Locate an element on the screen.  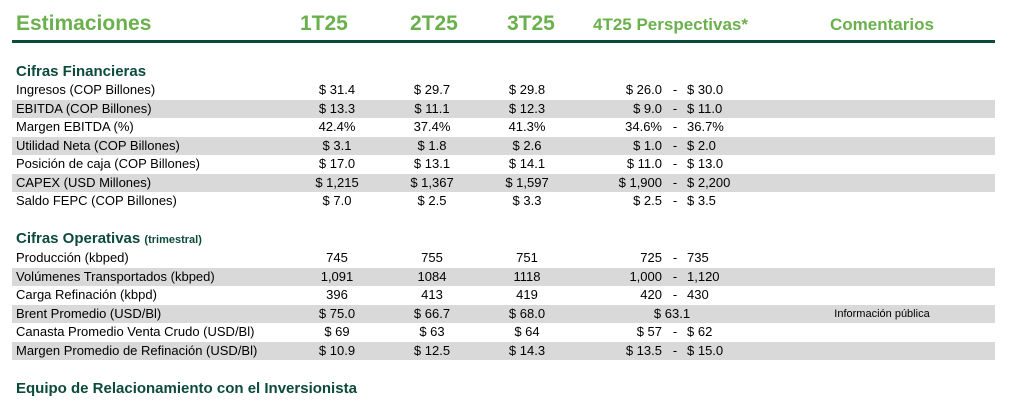
value-4t25-low: $ 57 is located at coordinates (649, 331).